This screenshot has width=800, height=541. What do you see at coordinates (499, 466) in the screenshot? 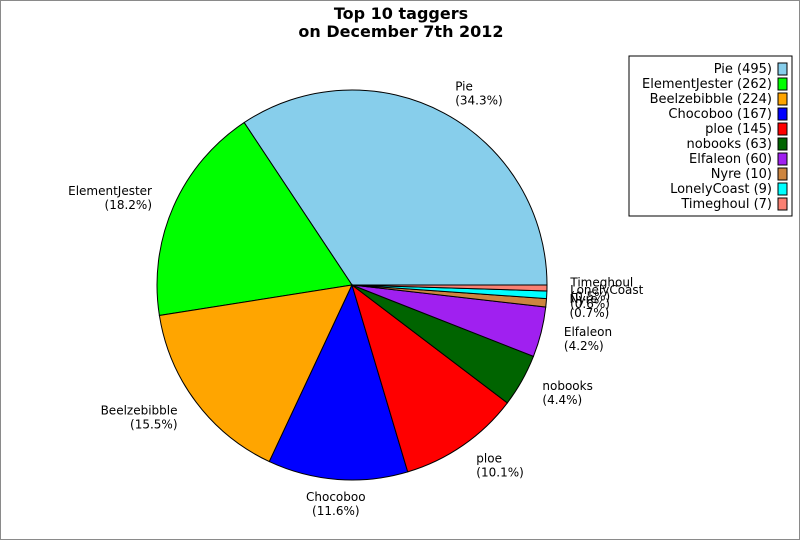
I see `pie-label-ploe: ploe (10.1%)` at bounding box center [499, 466].